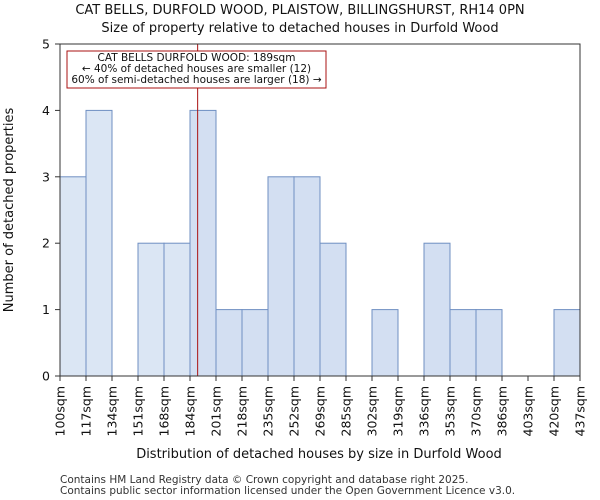  I want to click on x-tick-label: 336sqm, so click(424, 411).